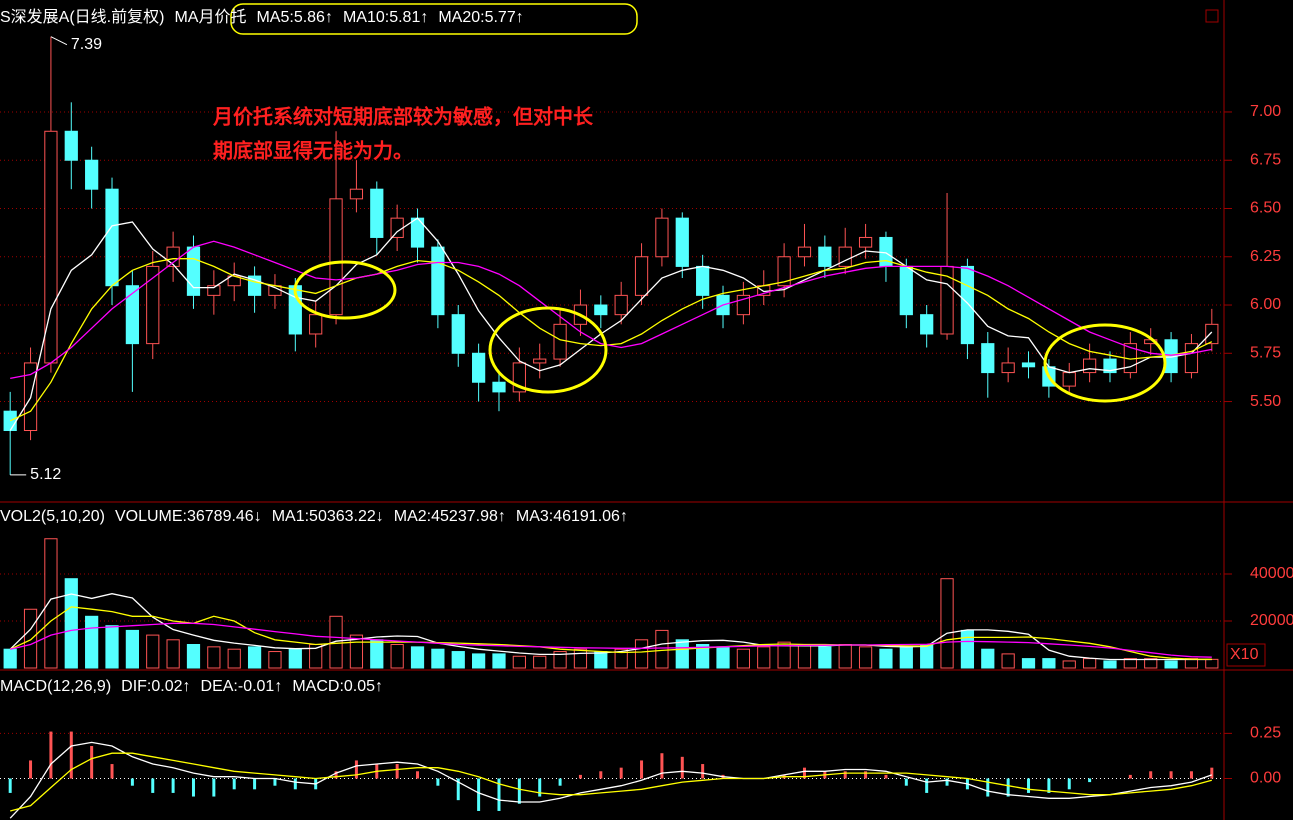  I want to click on legend-highlight, so click(434, 19).